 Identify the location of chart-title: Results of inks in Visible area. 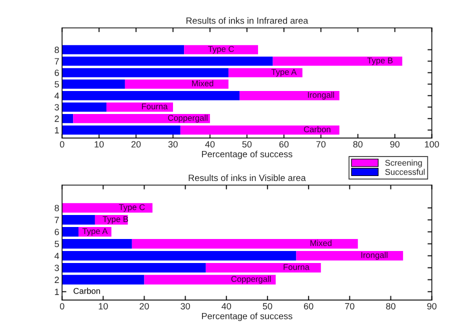
(247, 178).